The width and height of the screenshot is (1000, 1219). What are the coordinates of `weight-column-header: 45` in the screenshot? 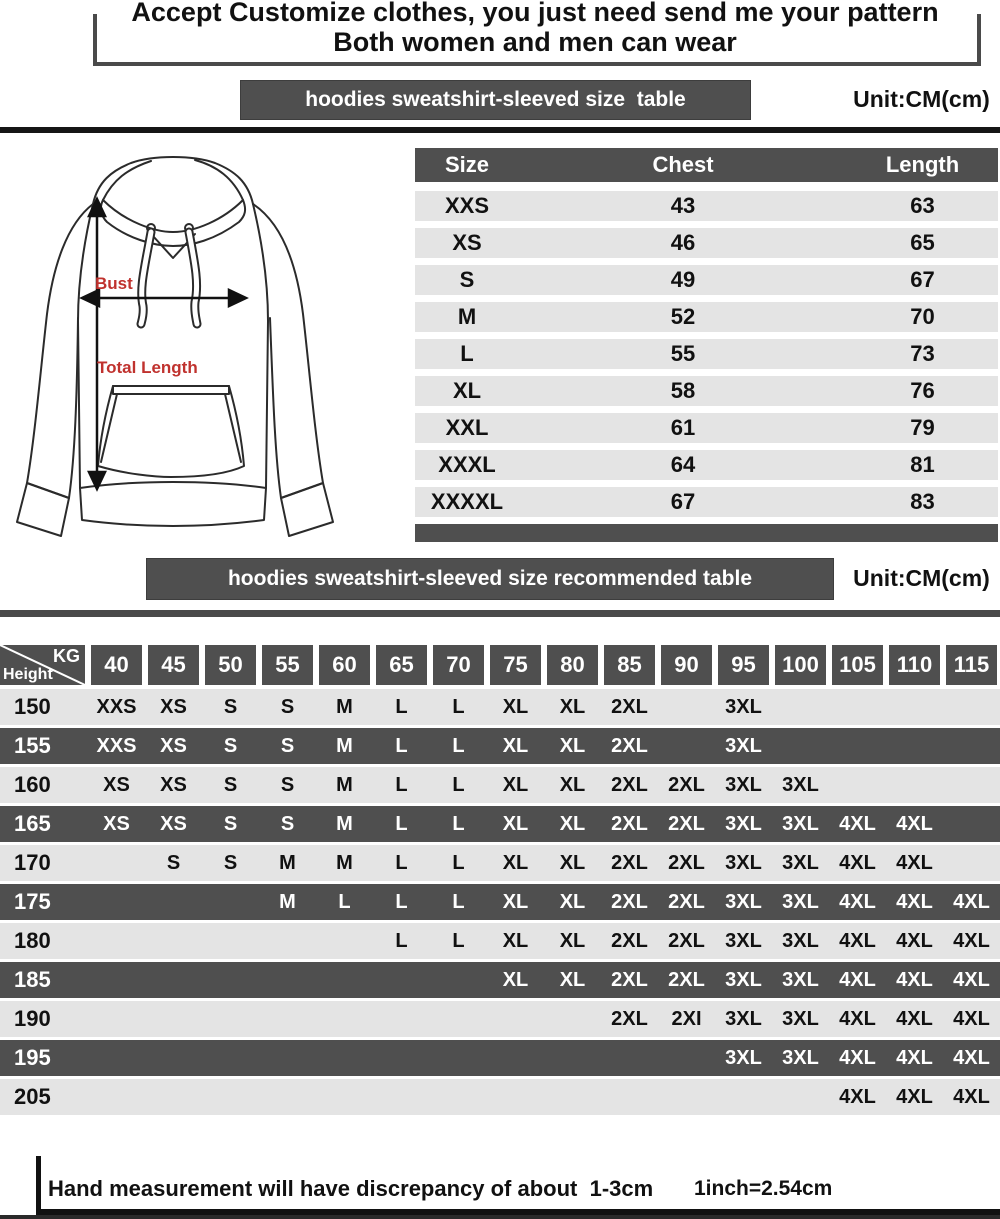 It's located at (173, 665).